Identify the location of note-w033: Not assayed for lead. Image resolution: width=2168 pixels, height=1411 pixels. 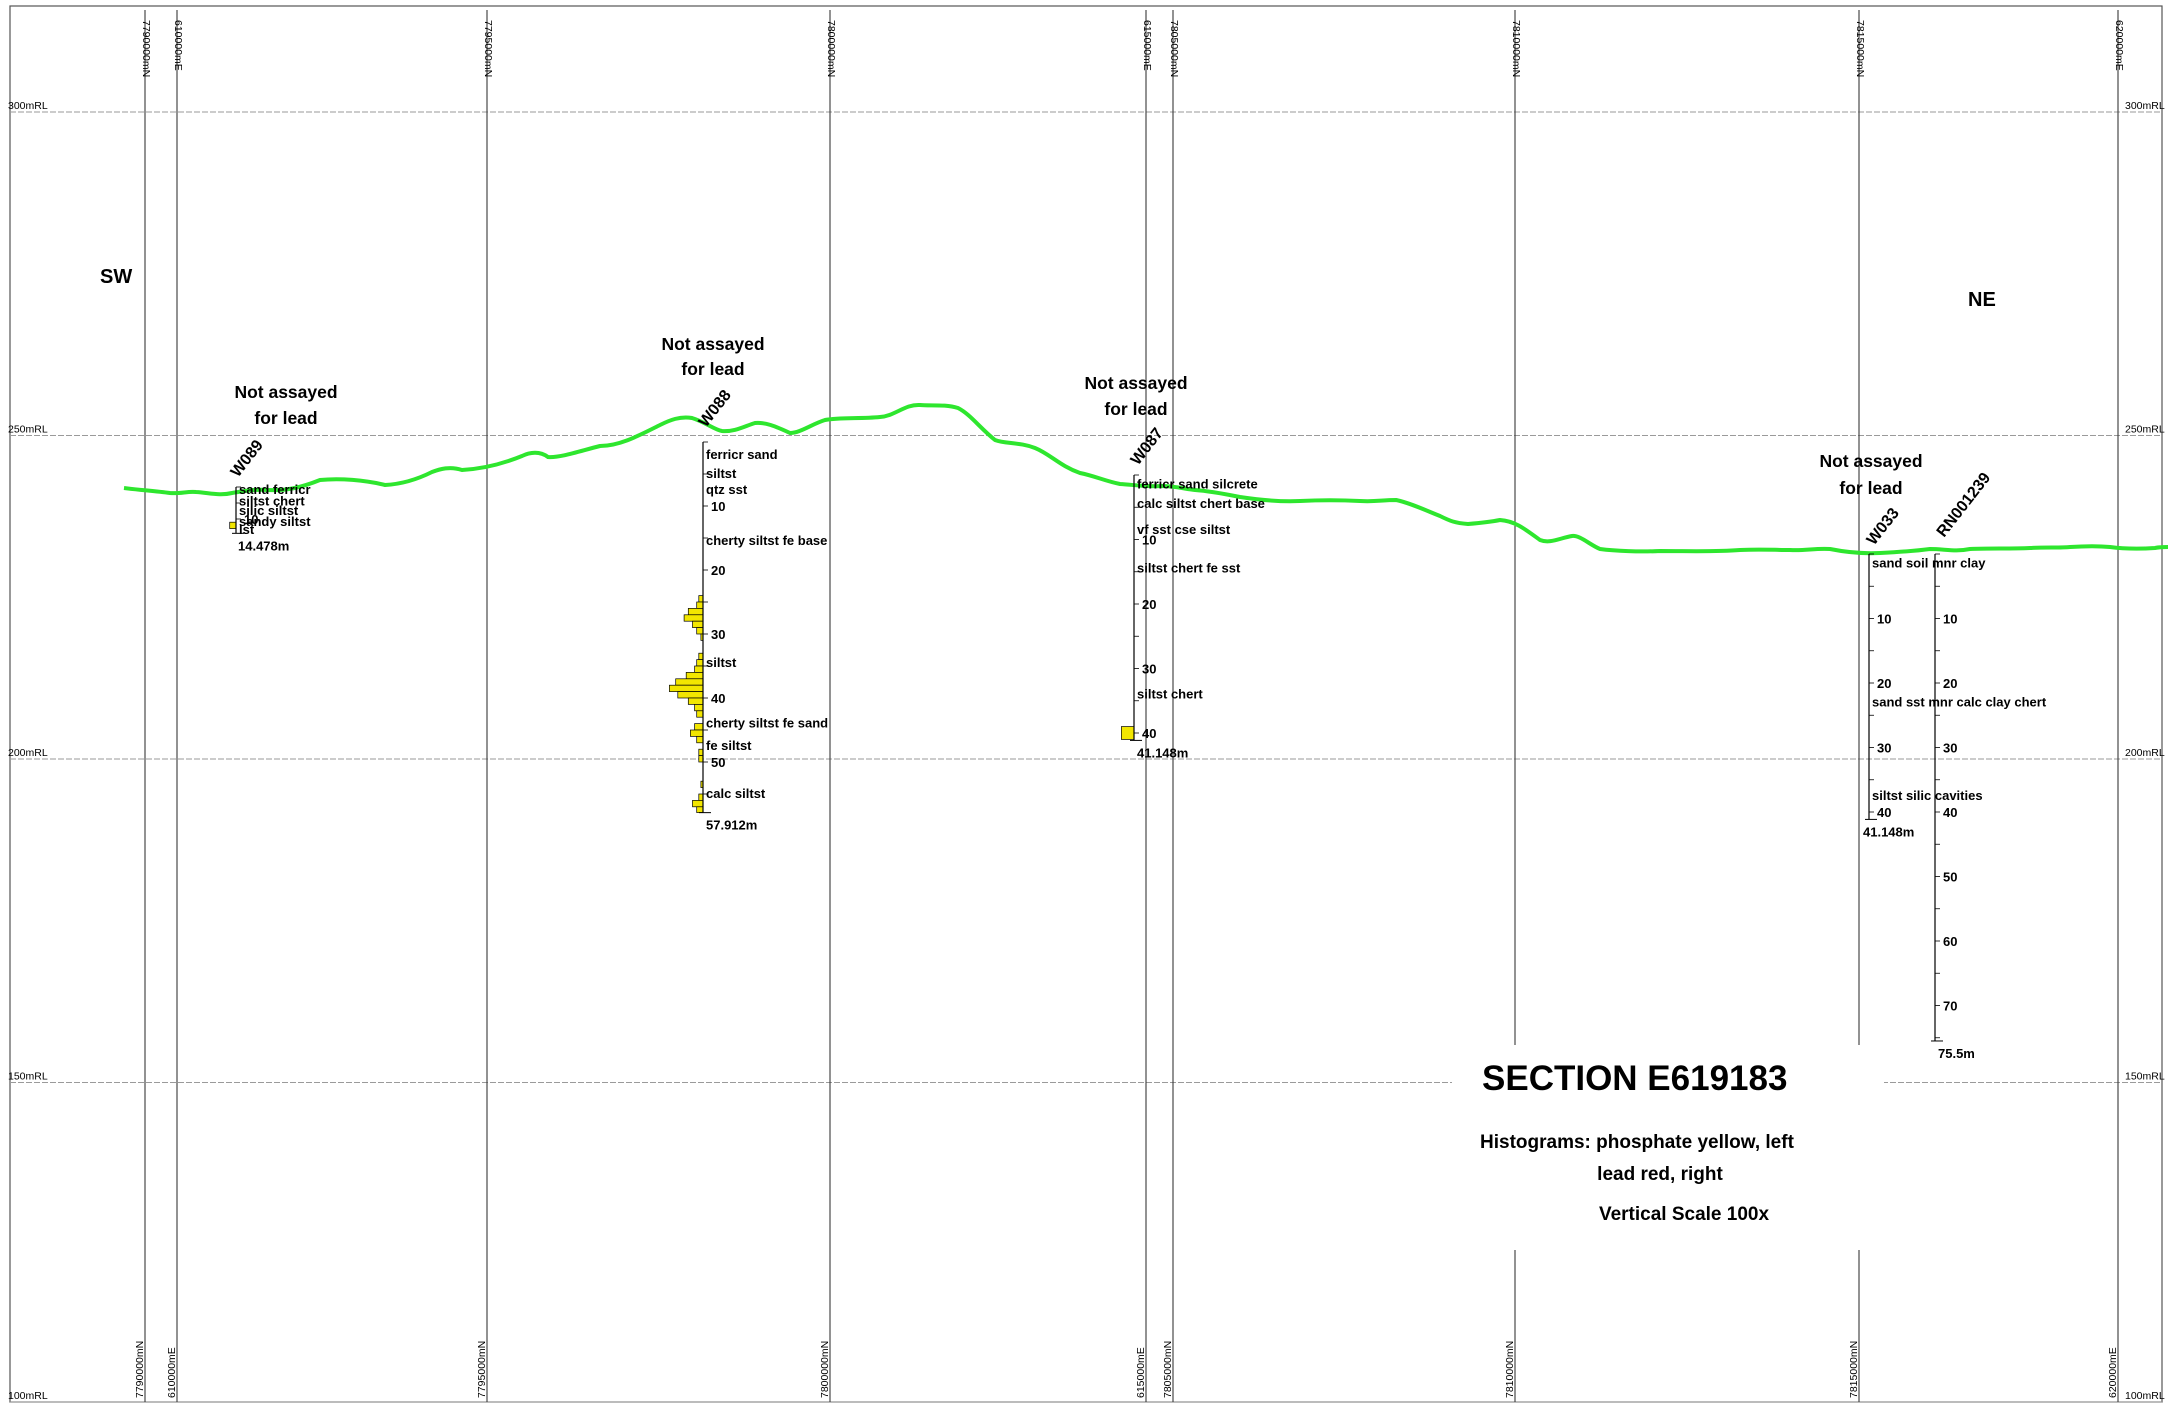
(1870, 474).